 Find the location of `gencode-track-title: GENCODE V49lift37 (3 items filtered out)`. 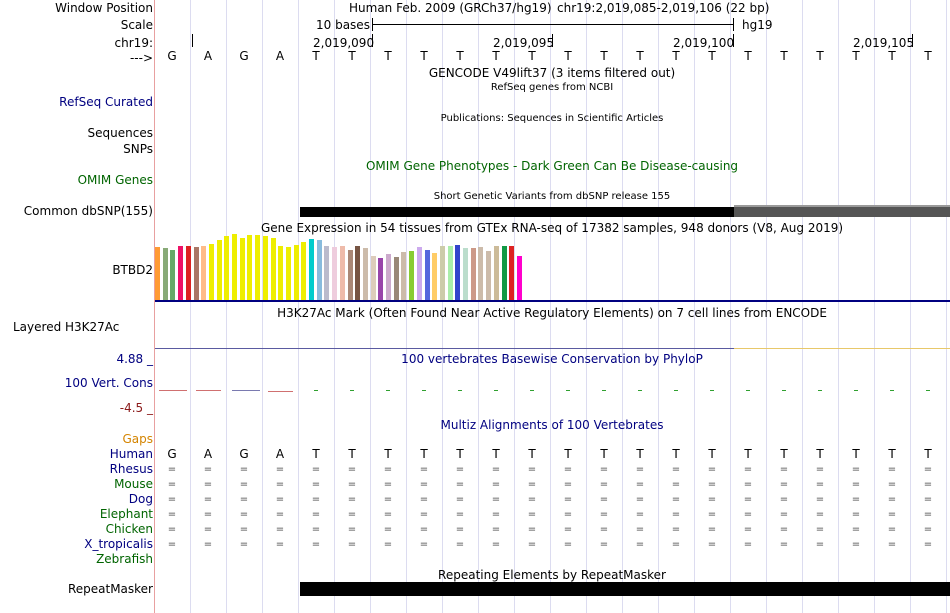

gencode-track-title: GENCODE V49lift37 (3 items filtered out) is located at coordinates (552, 73).